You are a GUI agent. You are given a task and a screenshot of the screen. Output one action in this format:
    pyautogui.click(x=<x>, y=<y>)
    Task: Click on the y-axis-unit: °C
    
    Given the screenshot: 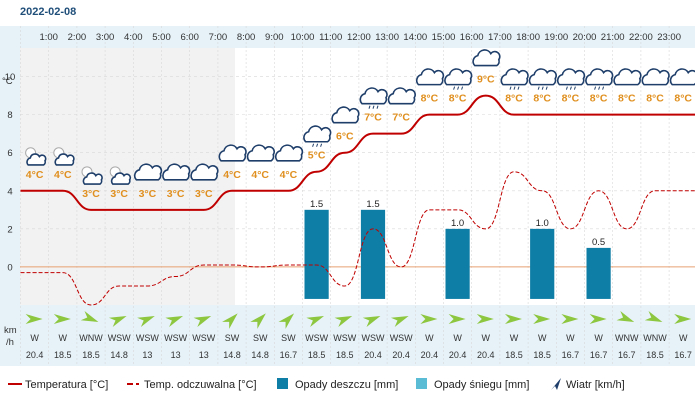 What is the action you would take?
    pyautogui.click(x=7, y=81)
    